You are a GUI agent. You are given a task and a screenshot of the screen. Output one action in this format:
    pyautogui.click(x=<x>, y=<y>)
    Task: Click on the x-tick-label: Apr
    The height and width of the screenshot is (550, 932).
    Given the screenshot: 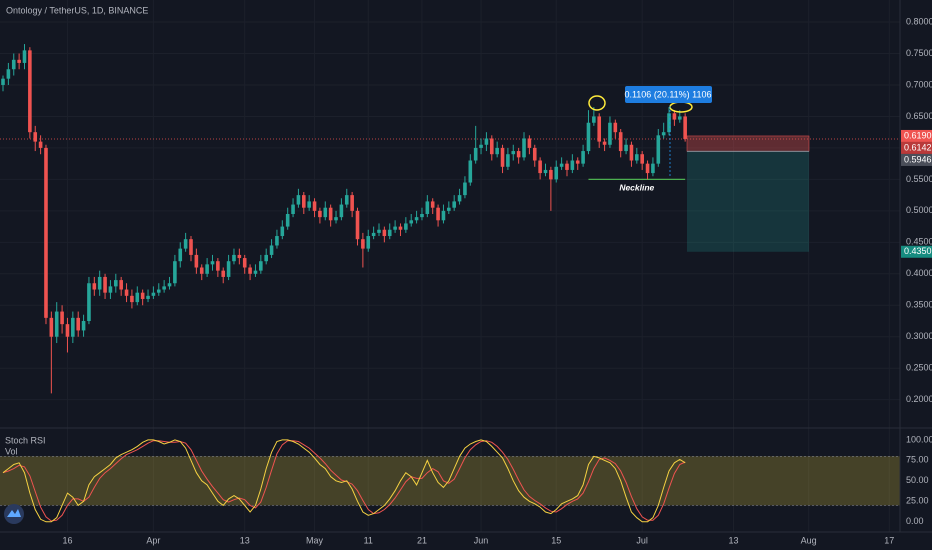 What is the action you would take?
    pyautogui.click(x=153, y=540)
    